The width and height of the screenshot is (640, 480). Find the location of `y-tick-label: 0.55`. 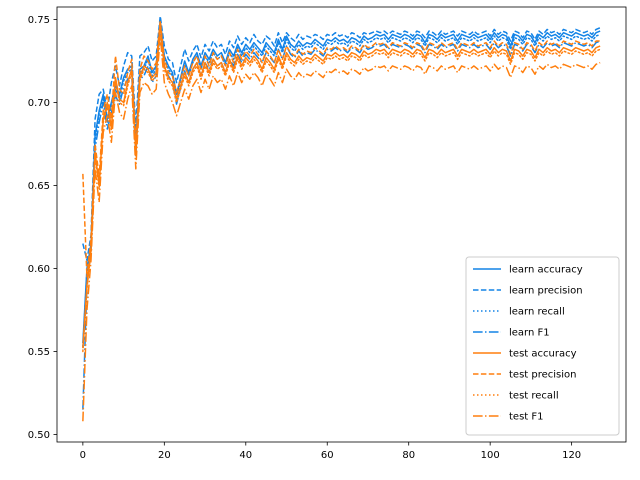

y-tick-label: 0.55 is located at coordinates (39, 352).